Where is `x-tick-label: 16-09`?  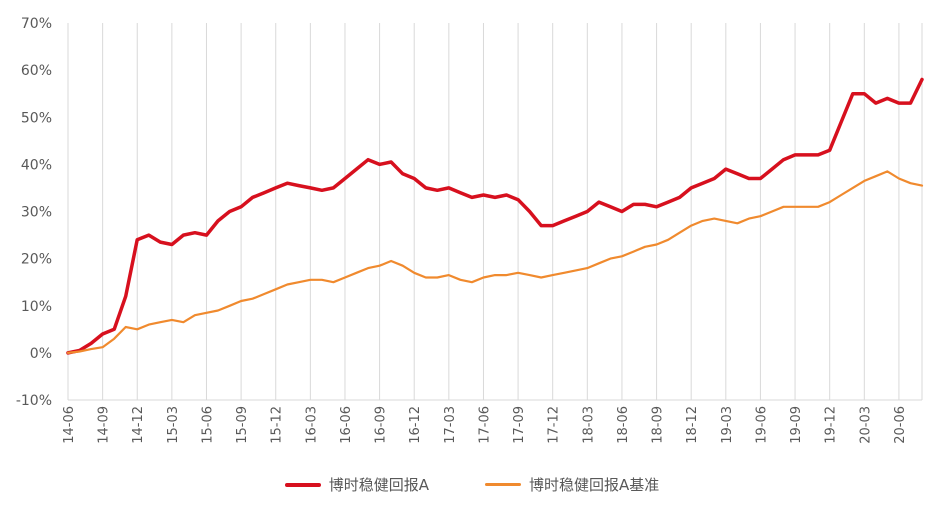
x-tick-label: 16-09 is located at coordinates (381, 425).